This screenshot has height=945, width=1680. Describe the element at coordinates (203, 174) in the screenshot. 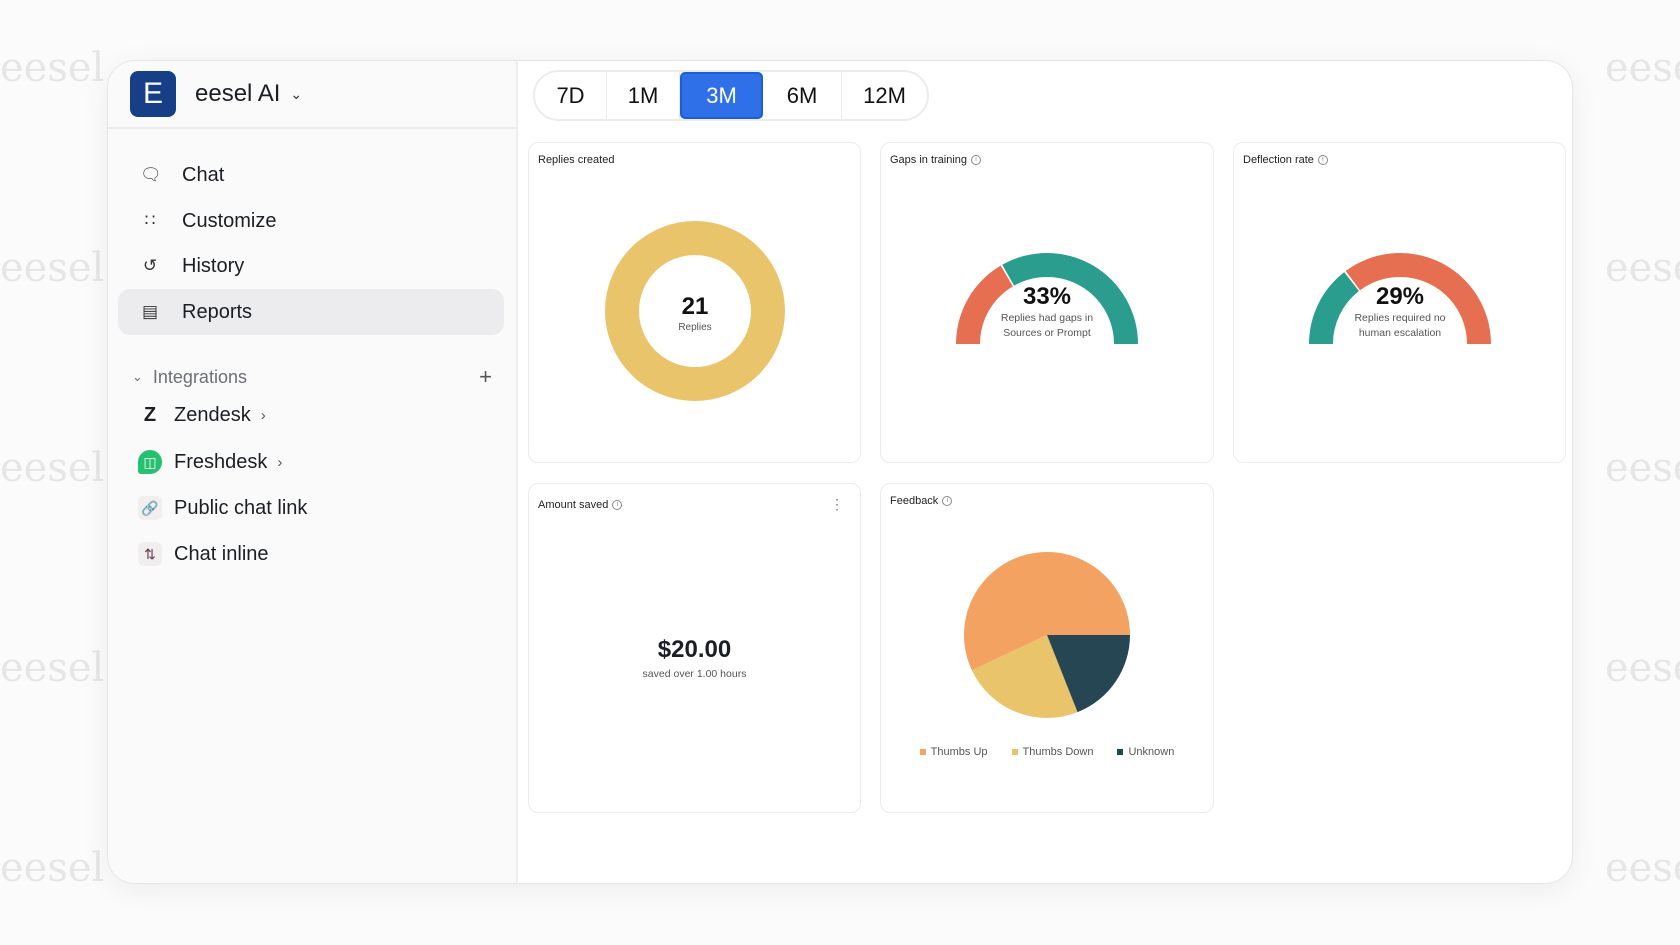

I see `nav-label: Chat` at that location.